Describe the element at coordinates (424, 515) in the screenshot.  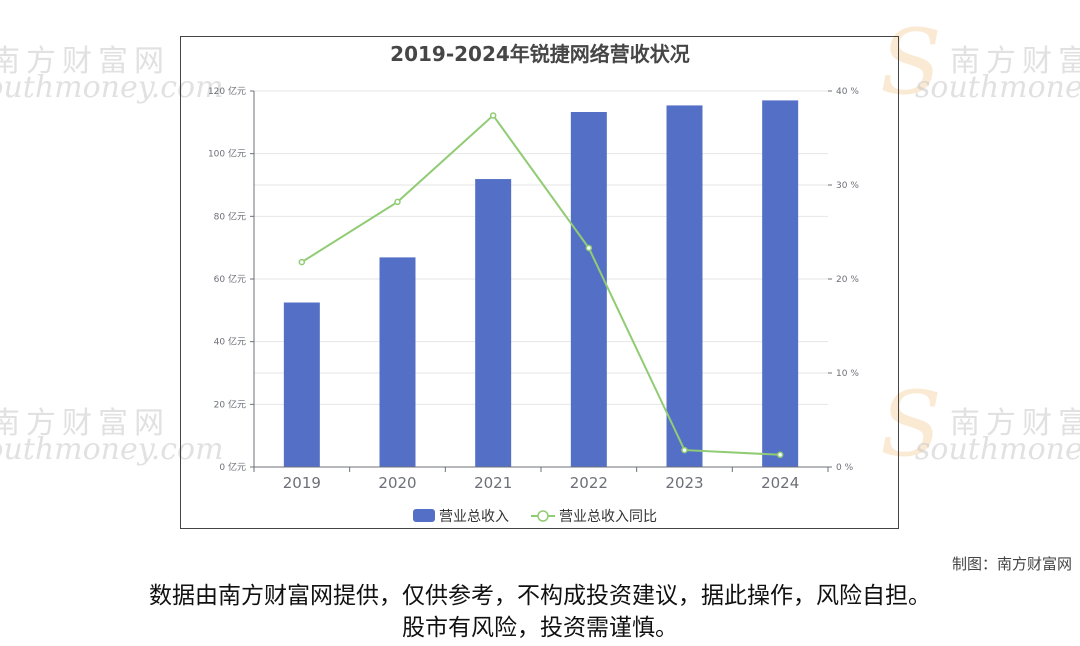
I see `legend-swatch-bar` at that location.